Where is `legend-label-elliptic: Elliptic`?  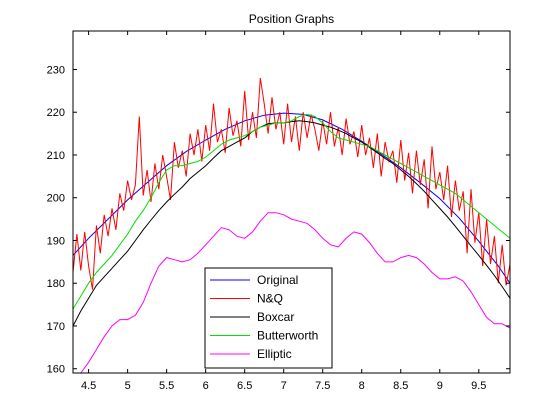 legend-label-elliptic: Elliptic is located at coordinates (274, 354).